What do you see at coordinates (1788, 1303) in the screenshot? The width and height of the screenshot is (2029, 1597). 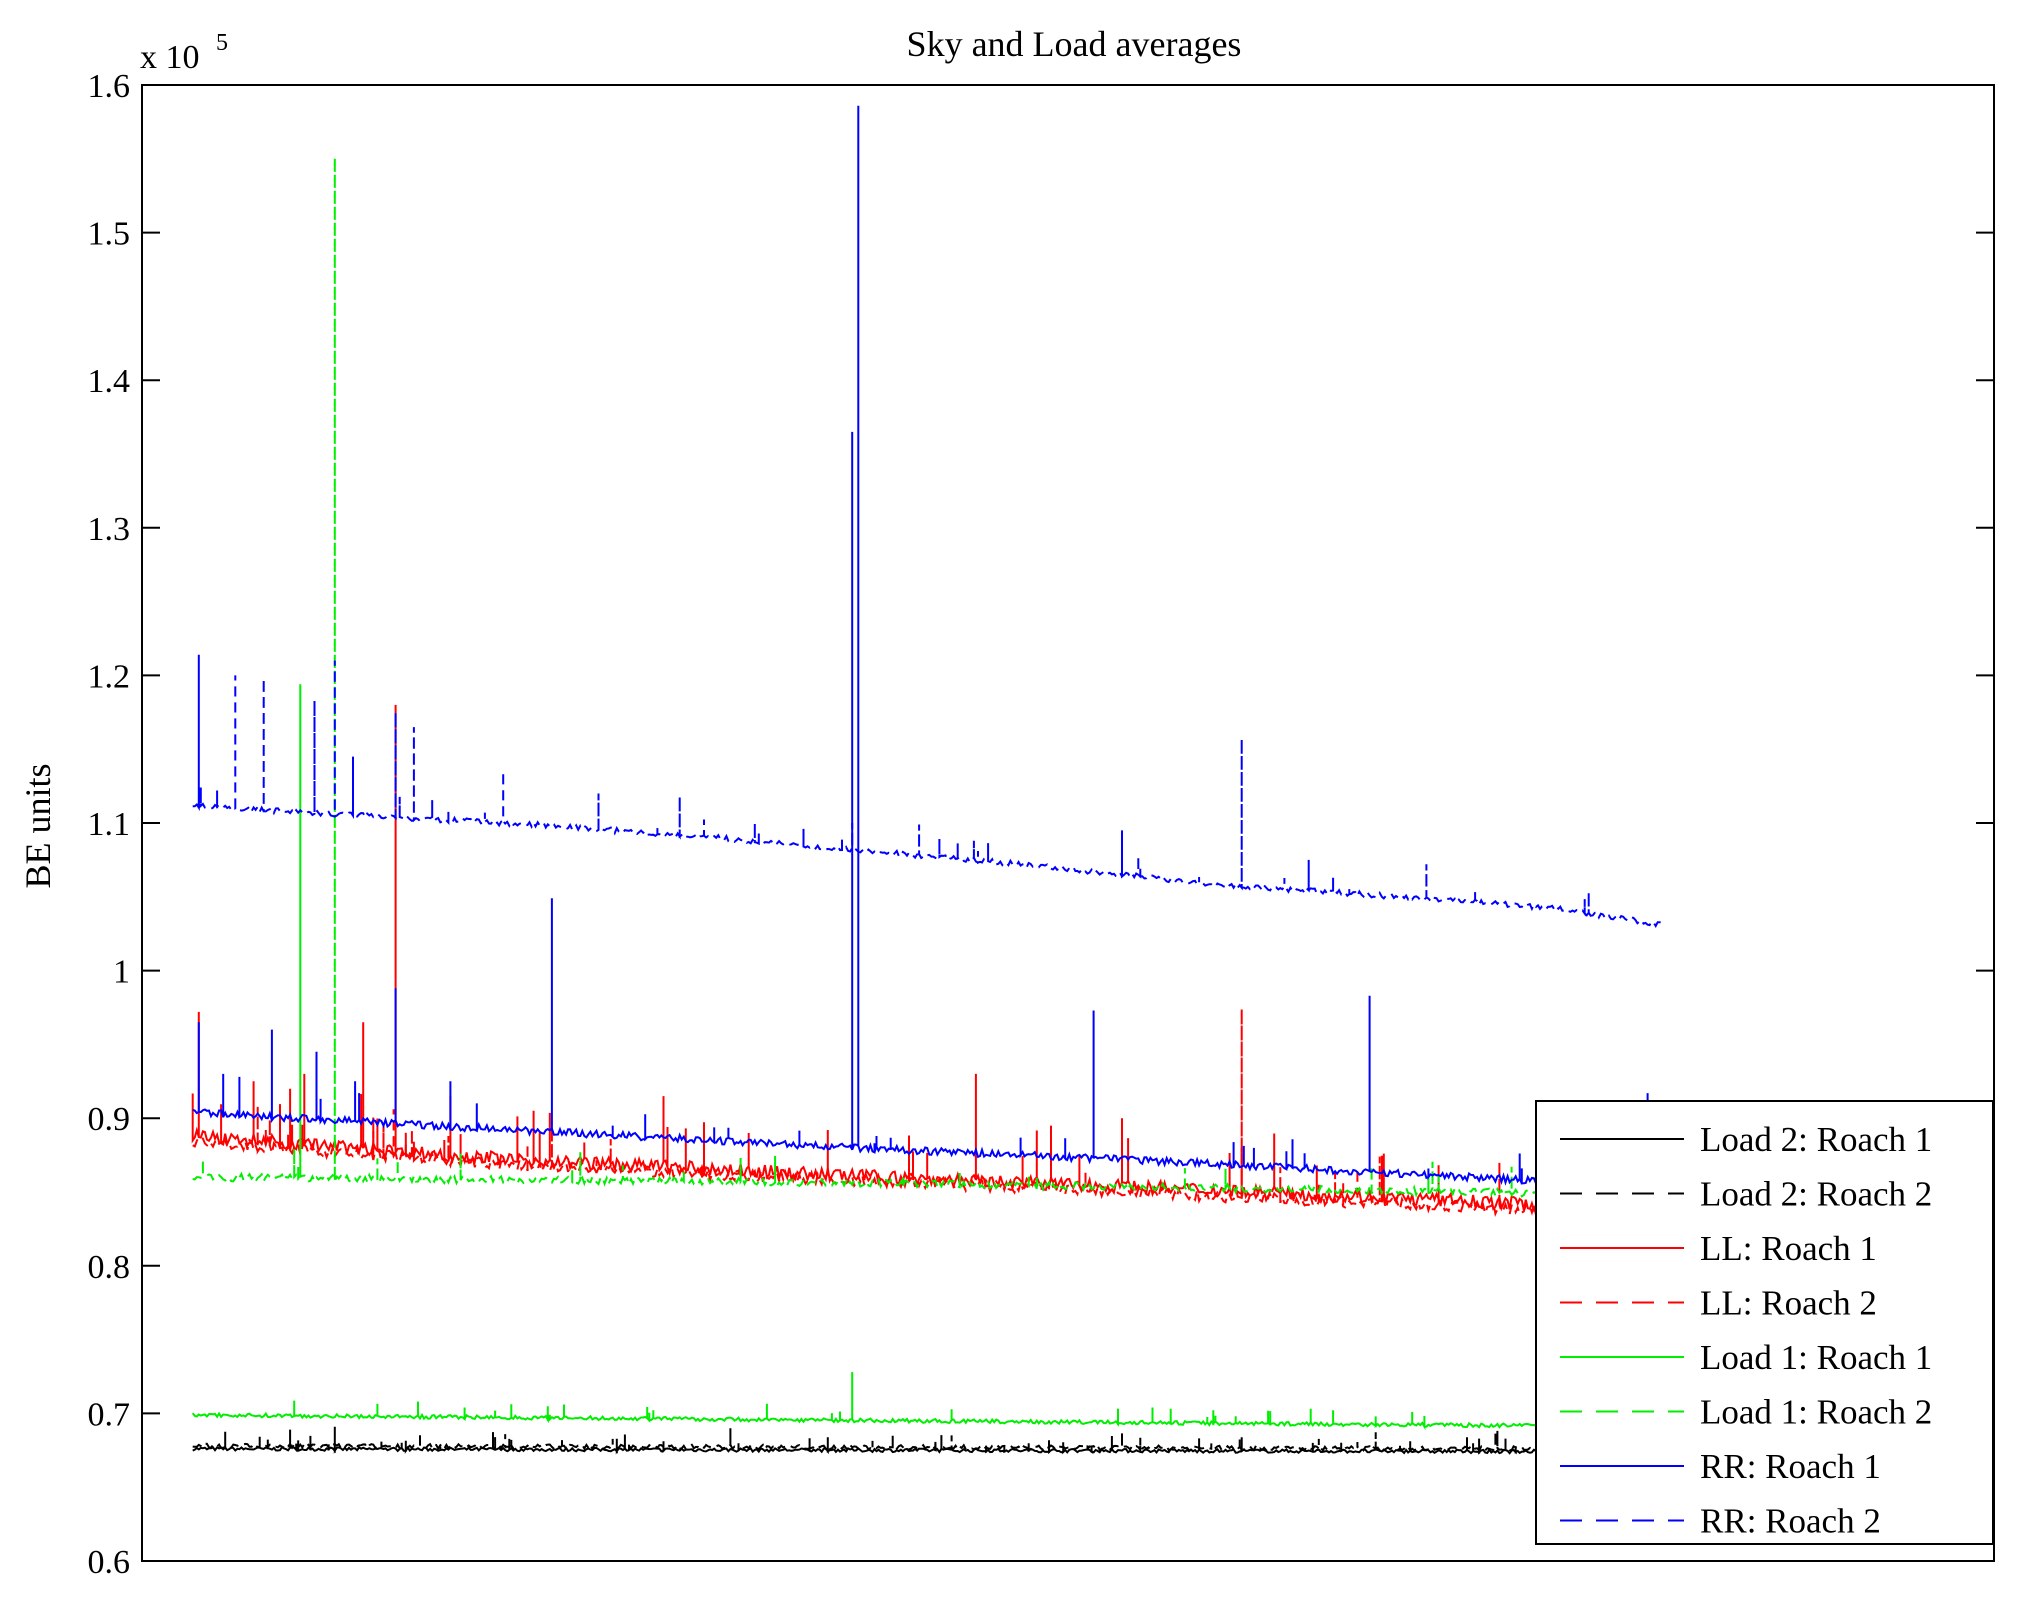 I see `legend-label: LL: Roach 2` at bounding box center [1788, 1303].